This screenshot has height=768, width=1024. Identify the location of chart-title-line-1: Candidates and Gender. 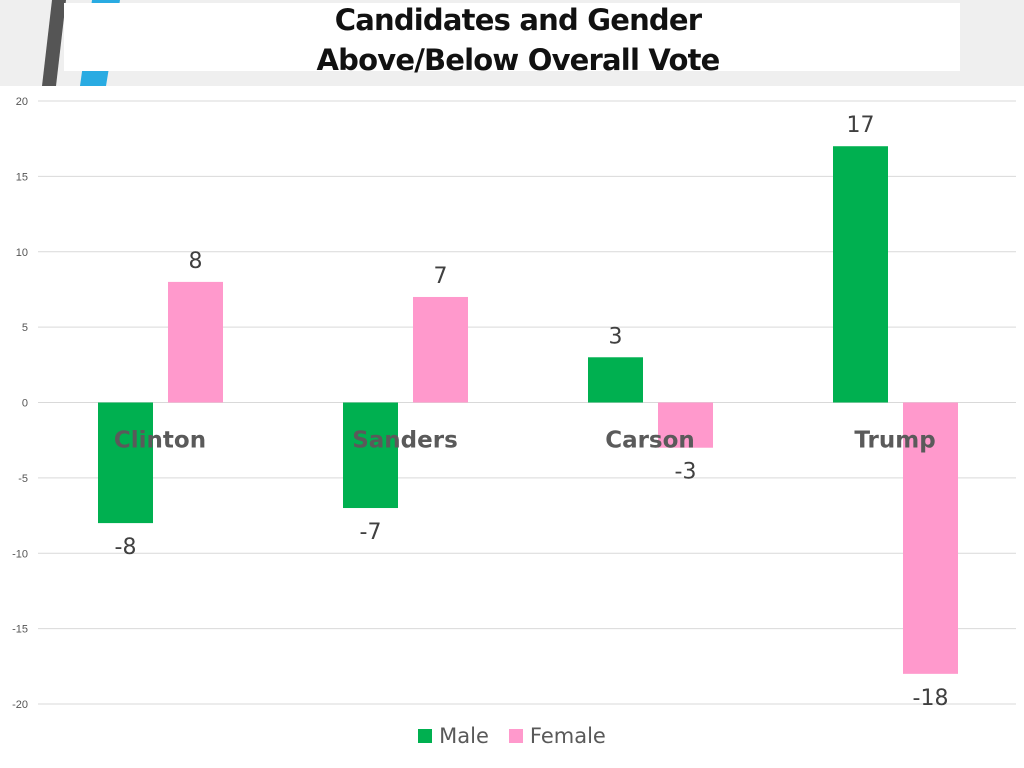
(518, 20).